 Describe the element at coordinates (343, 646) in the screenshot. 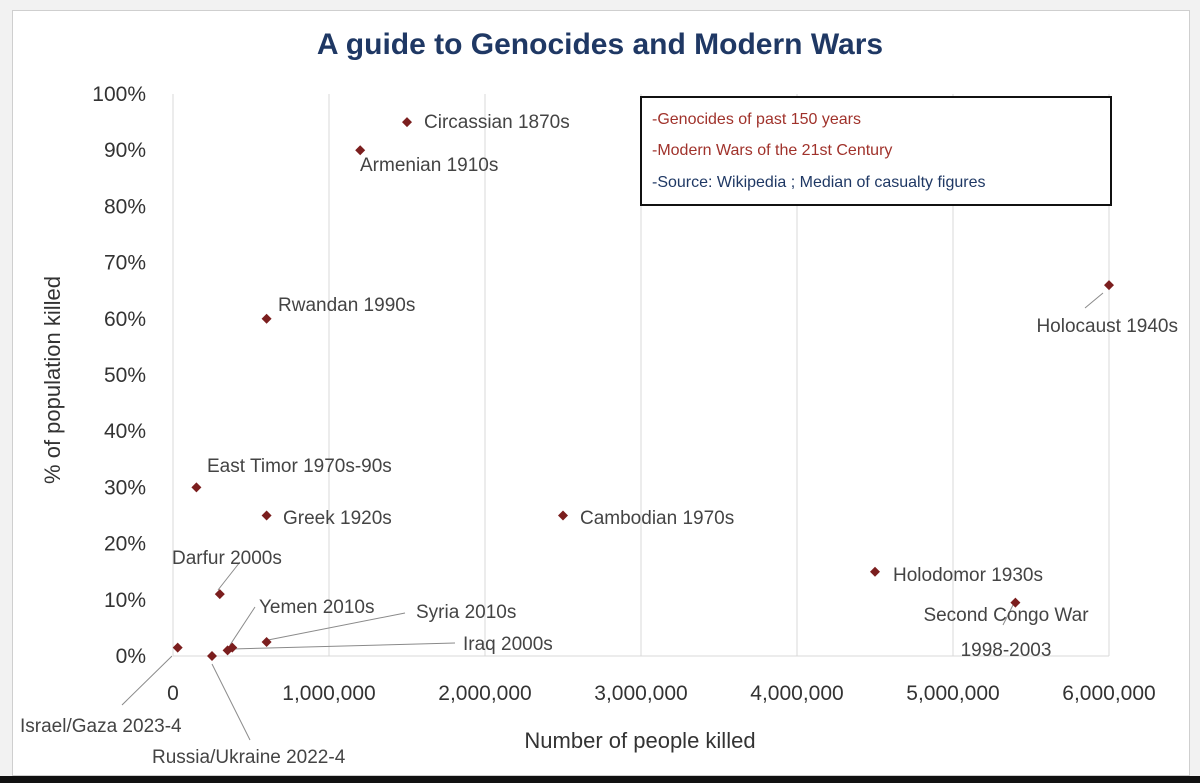

I see `leader-iraq` at that location.